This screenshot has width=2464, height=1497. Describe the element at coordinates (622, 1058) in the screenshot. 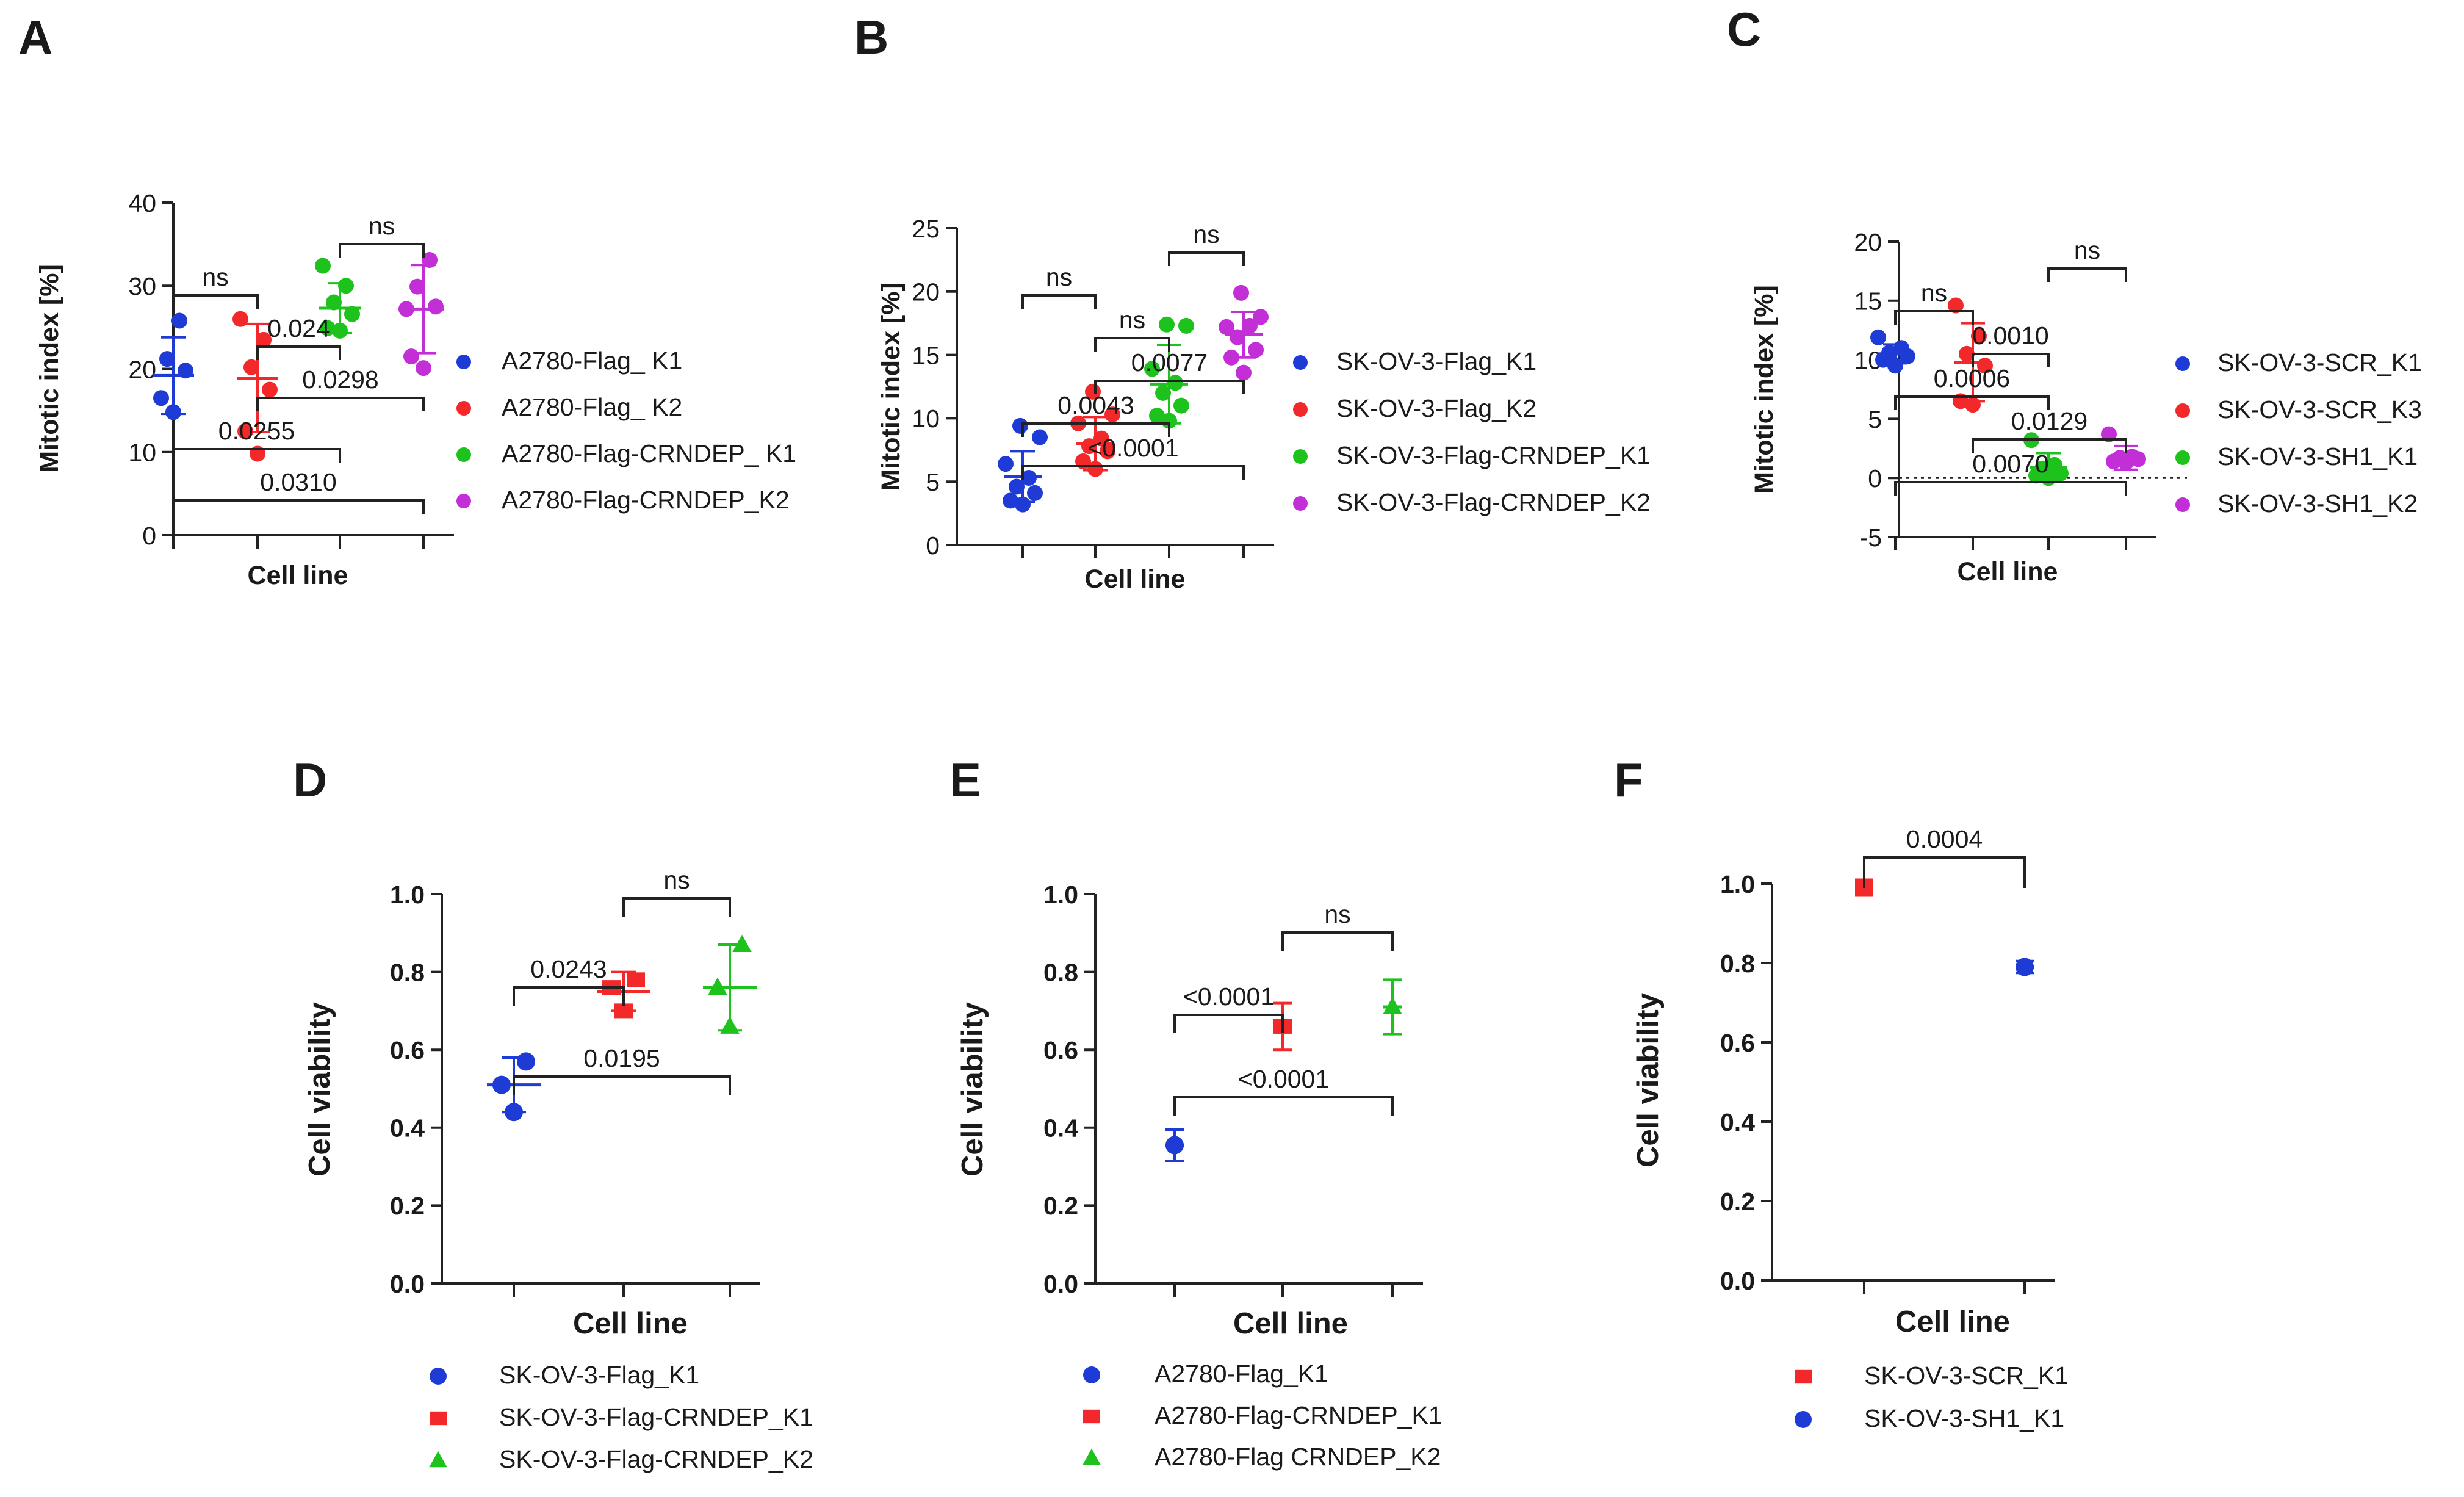

I see `p-value-label: 0.0195` at that location.